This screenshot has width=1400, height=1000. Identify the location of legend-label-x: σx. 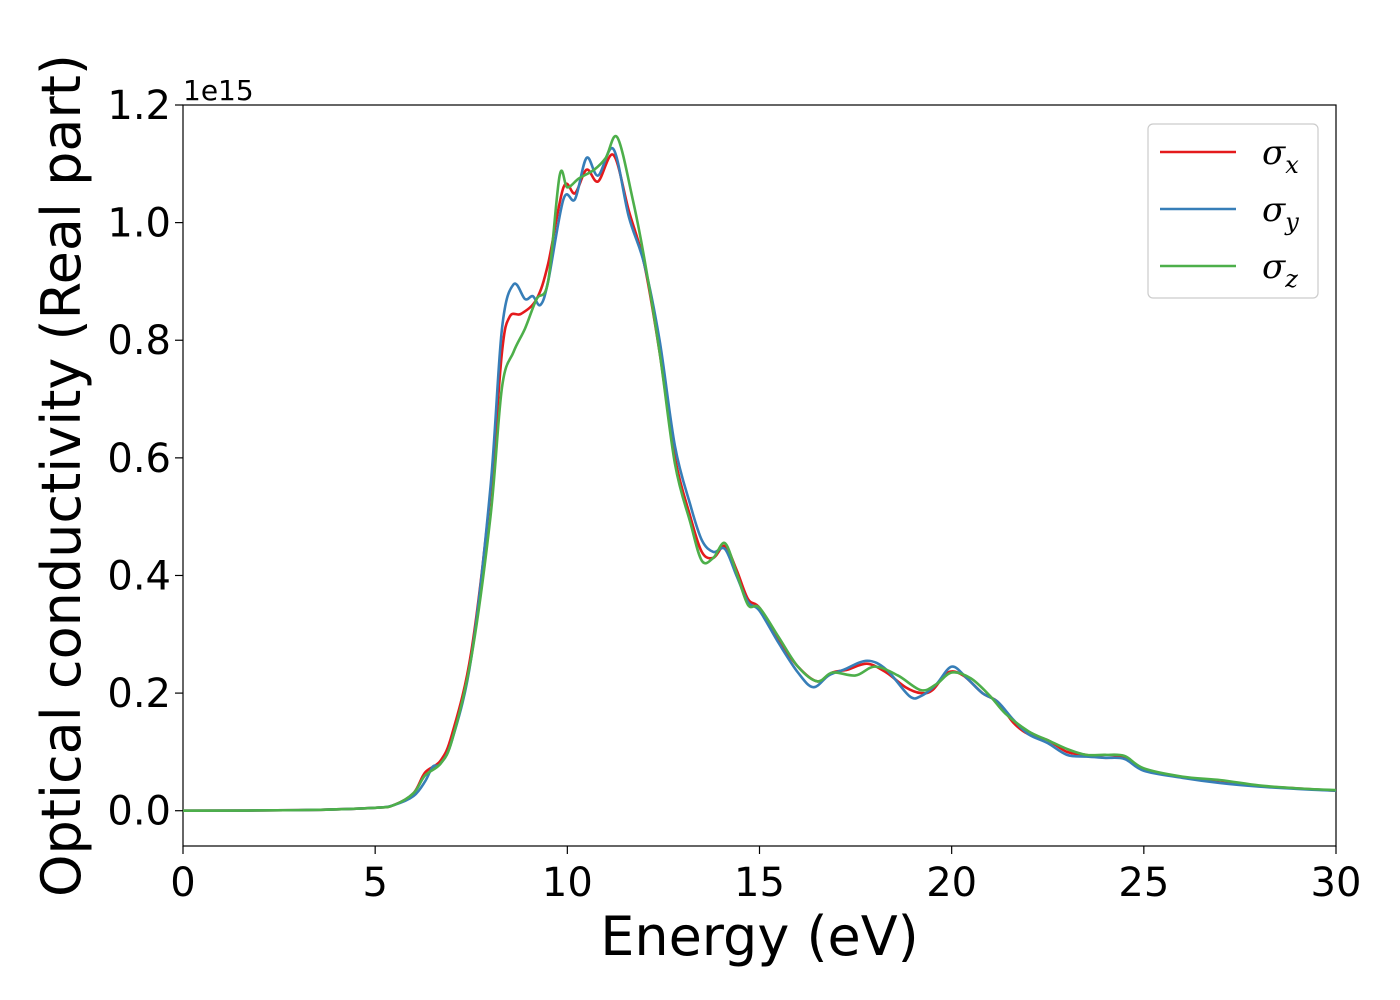
(1280, 156).